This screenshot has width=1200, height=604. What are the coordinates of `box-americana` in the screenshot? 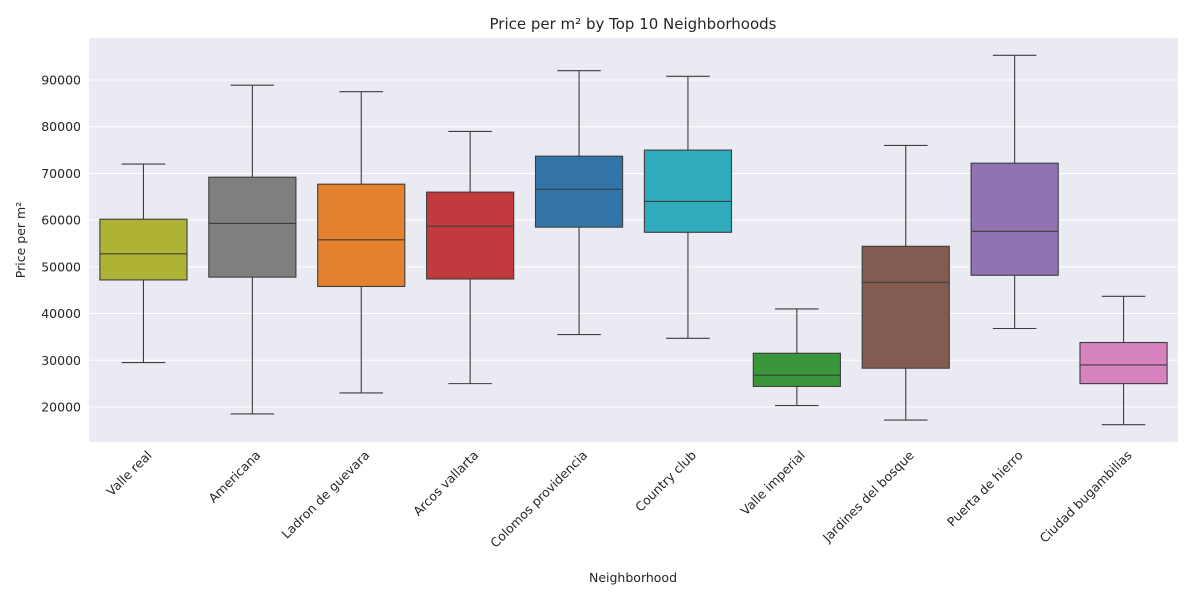 It's located at (252, 249).